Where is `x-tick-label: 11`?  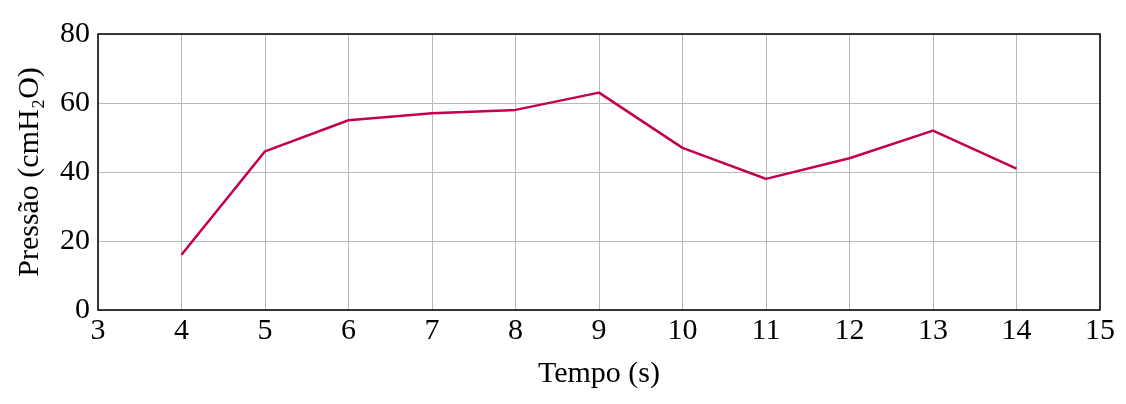 x-tick-label: 11 is located at coordinates (766, 328).